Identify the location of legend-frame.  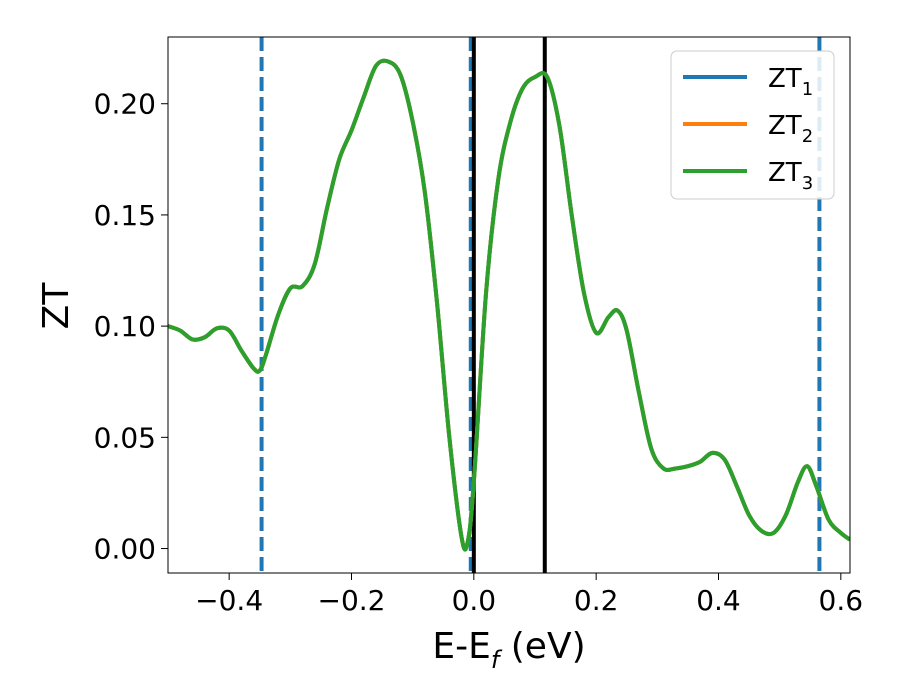
(752, 125).